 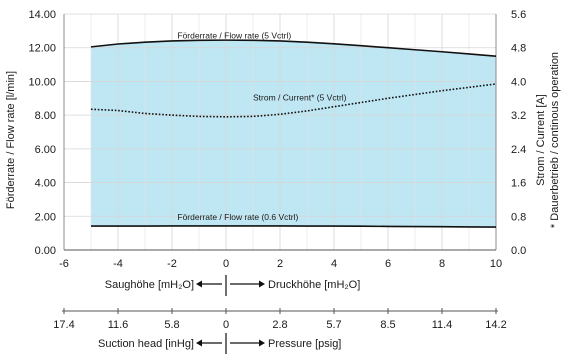 What do you see at coordinates (42, 49) in the screenshot?
I see `y-left-tick-label: 12.00` at bounding box center [42, 49].